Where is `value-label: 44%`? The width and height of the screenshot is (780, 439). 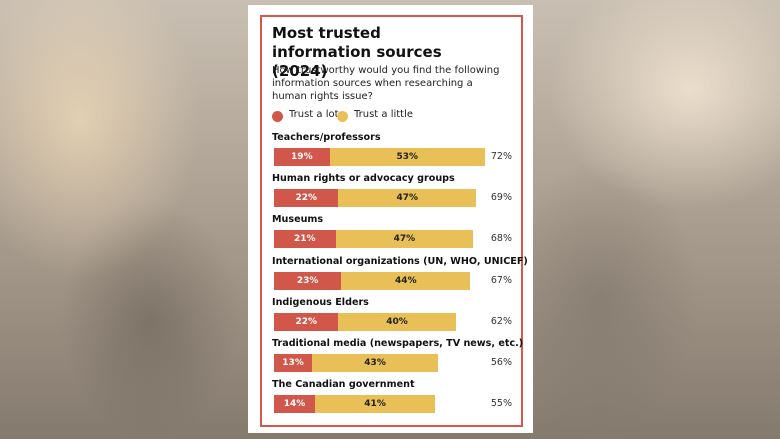 value-label: 44% is located at coordinates (406, 280).